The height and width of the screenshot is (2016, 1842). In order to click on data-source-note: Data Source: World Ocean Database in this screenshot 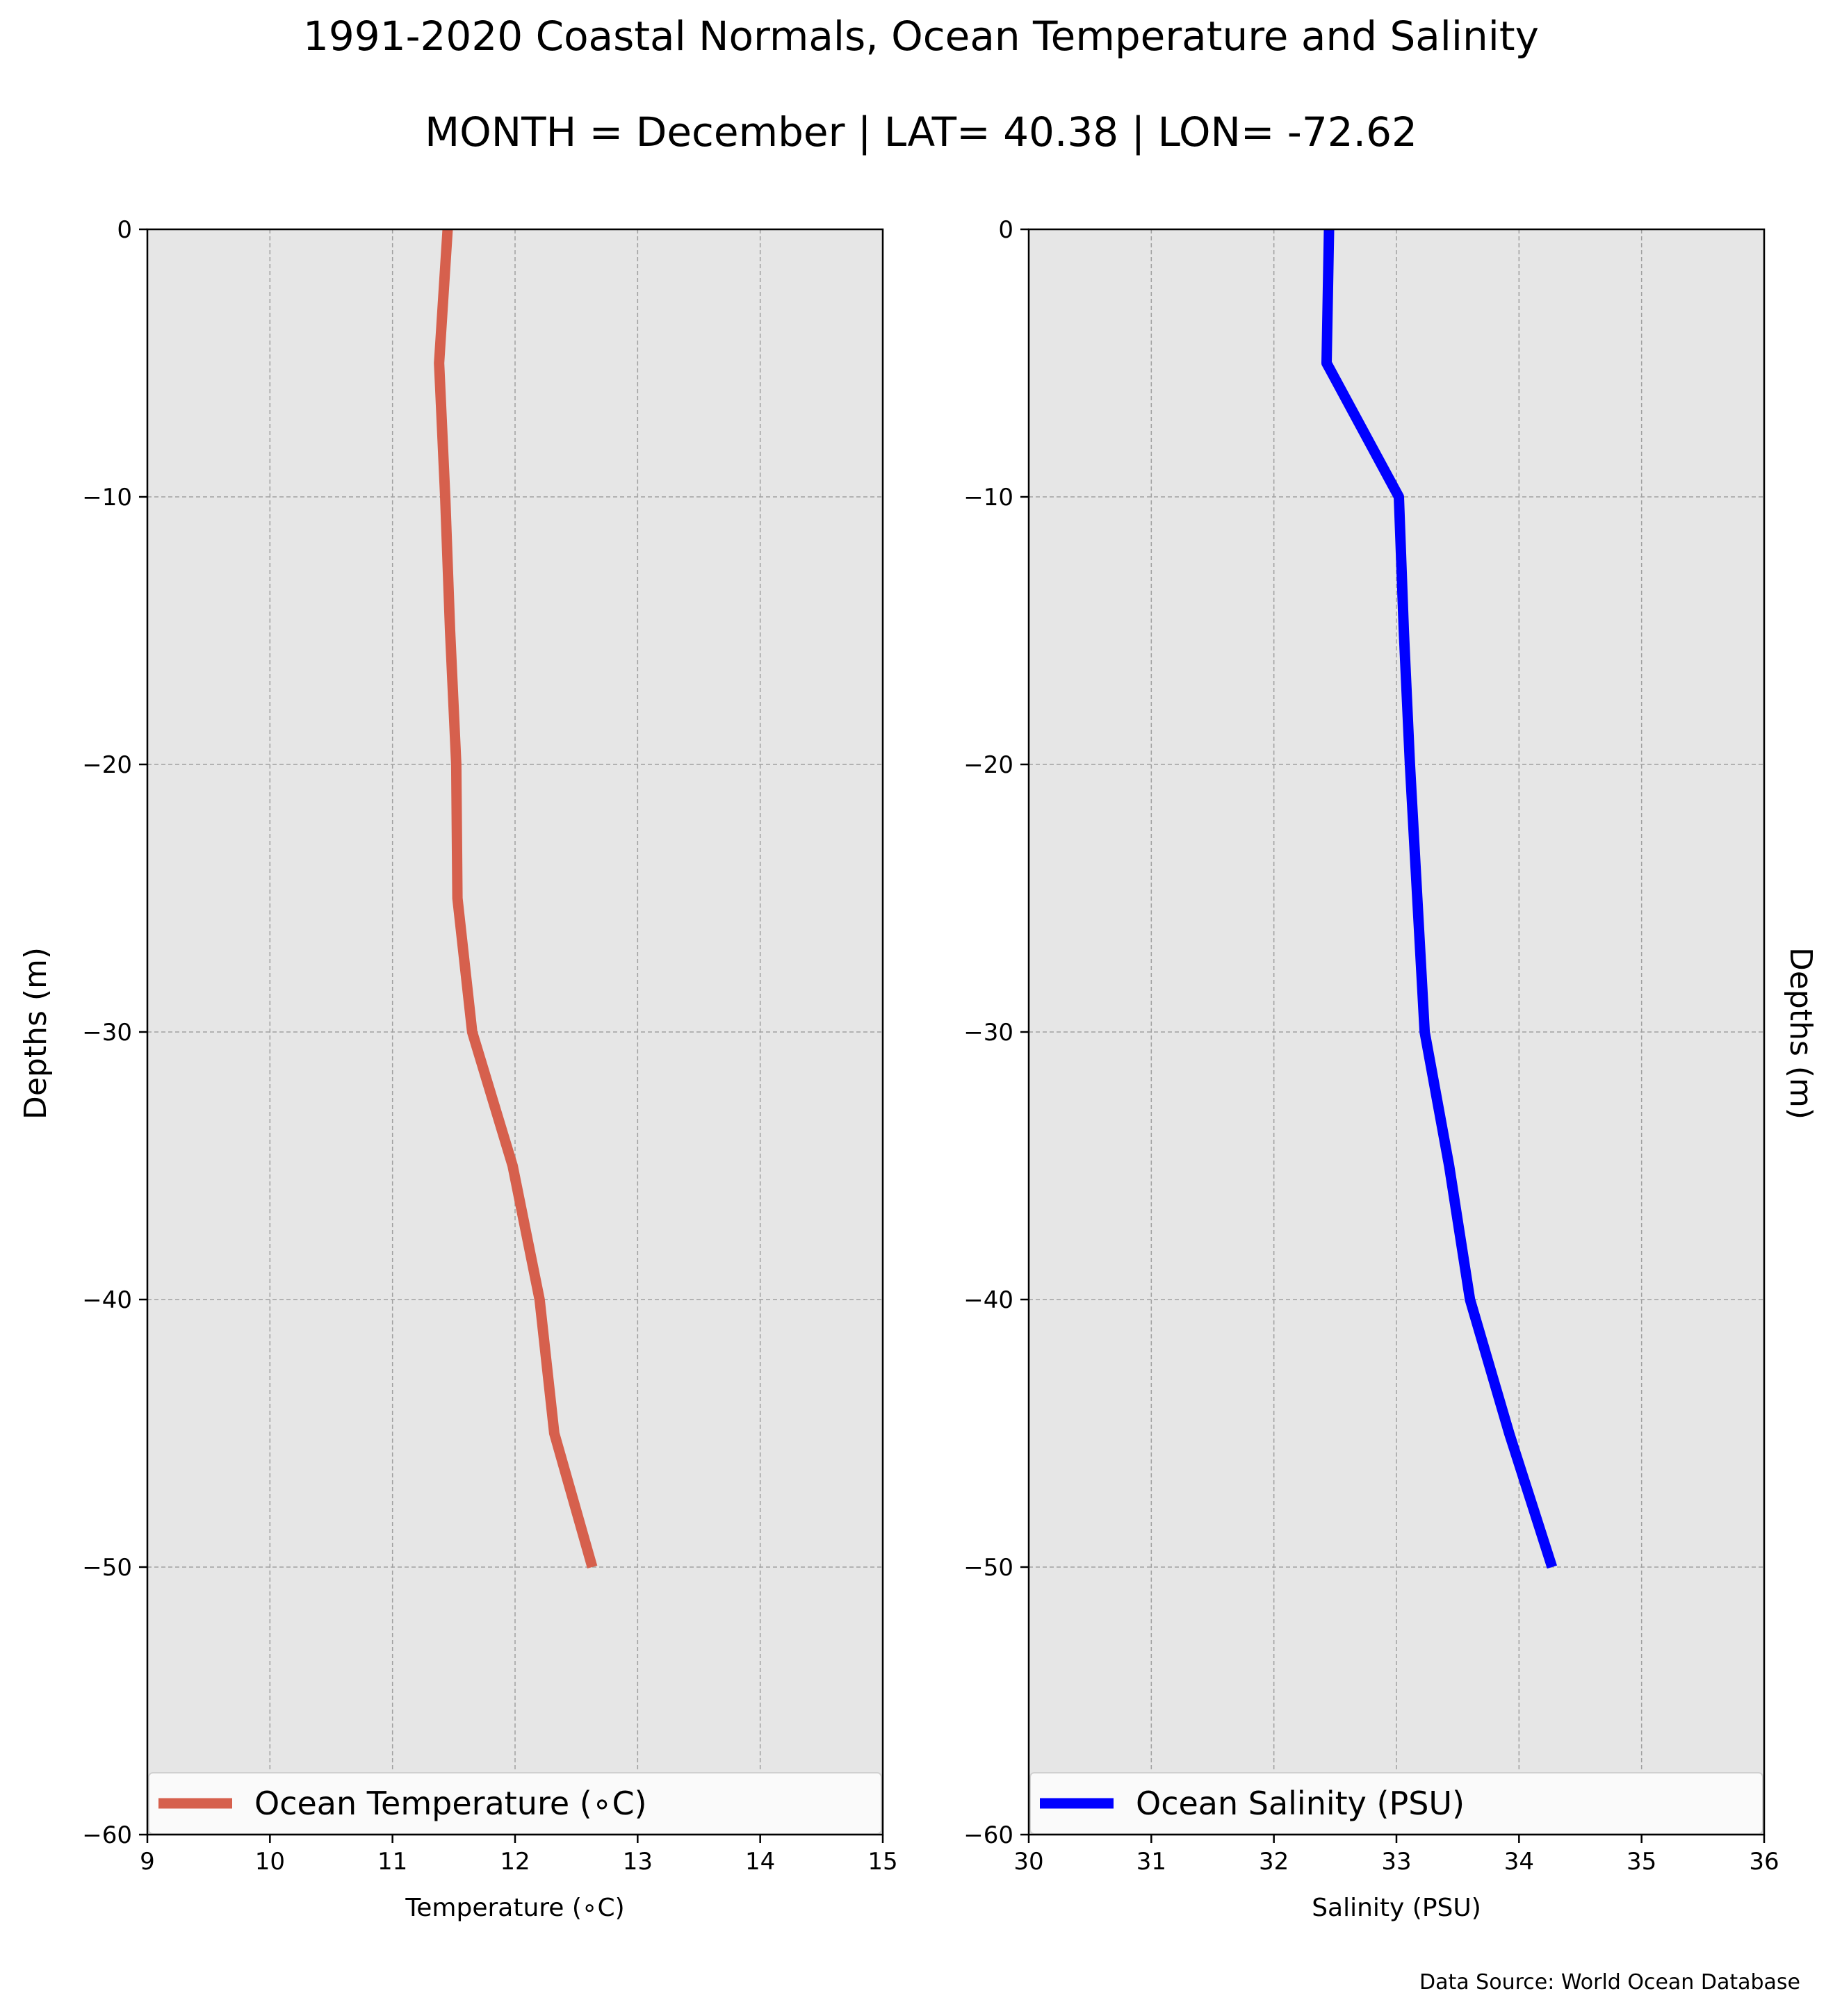, I will do `click(1609, 1982)`.